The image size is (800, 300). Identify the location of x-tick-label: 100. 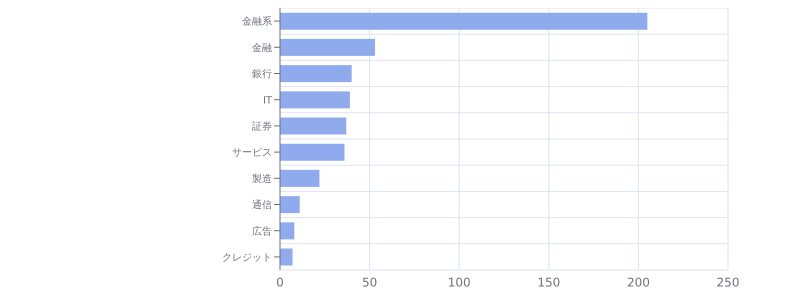
(459, 283).